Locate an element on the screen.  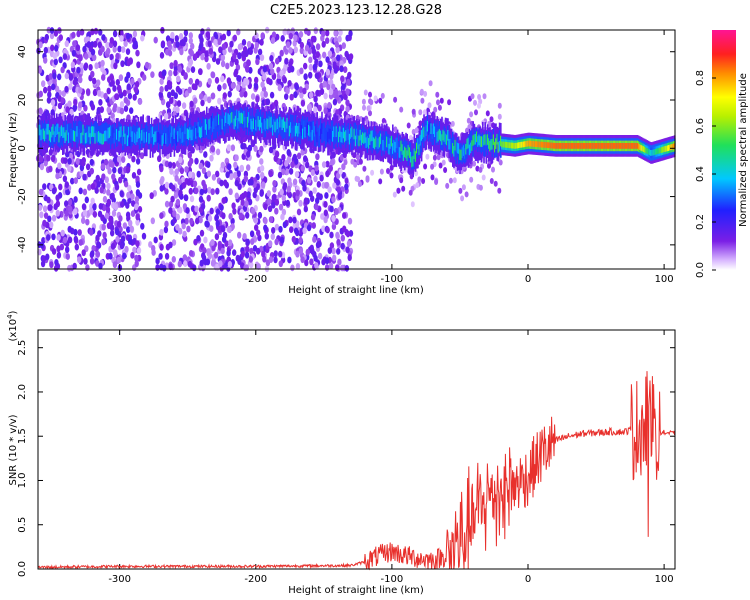
snr-ytick-label: 1.5 is located at coordinates (22, 436).